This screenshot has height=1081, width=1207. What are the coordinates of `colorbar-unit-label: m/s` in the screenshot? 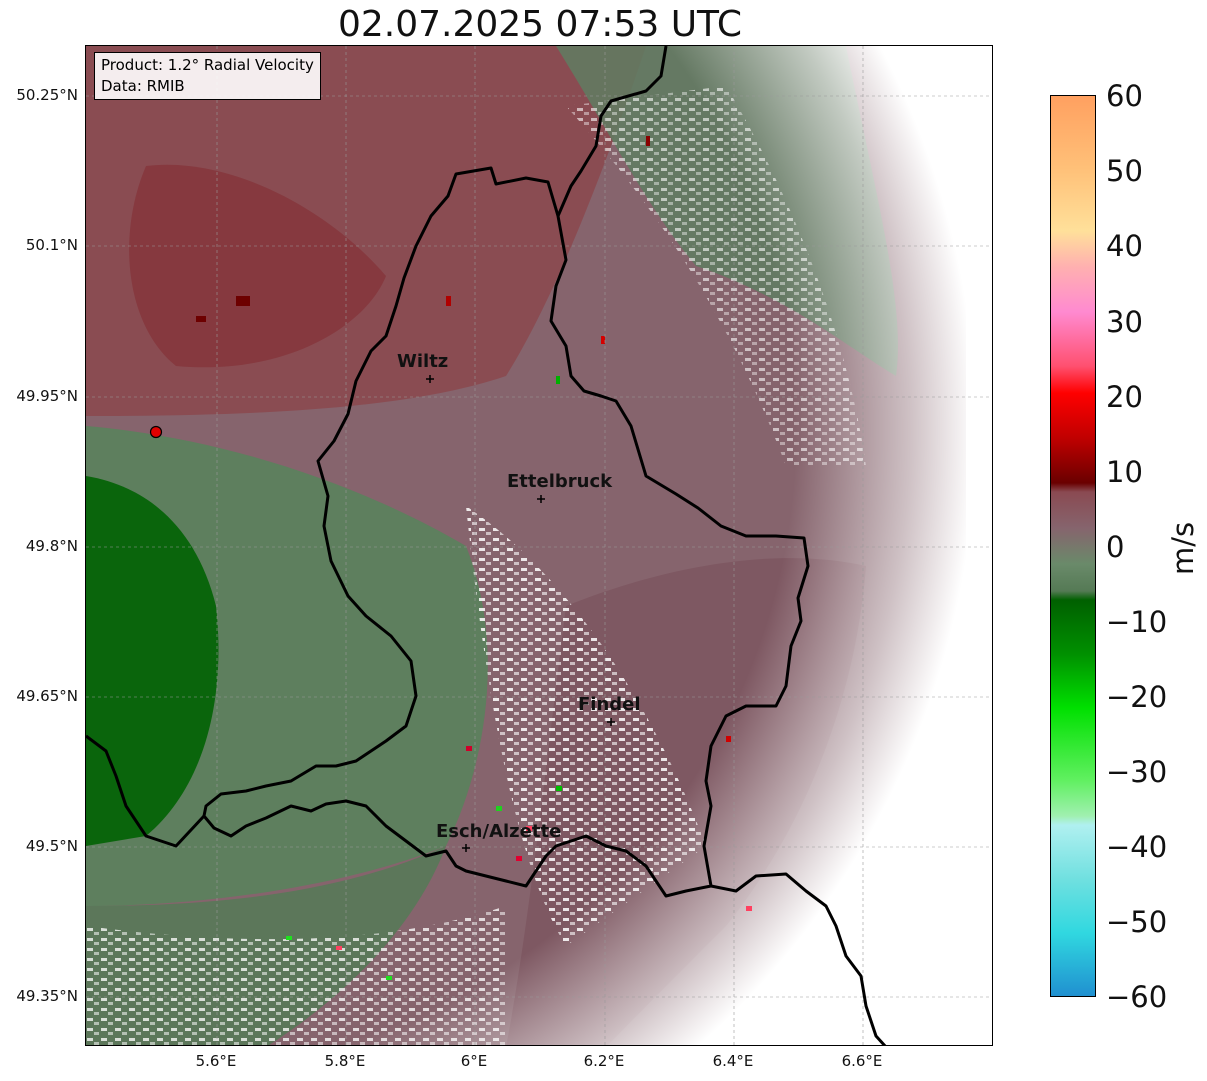 It's located at (1183, 548).